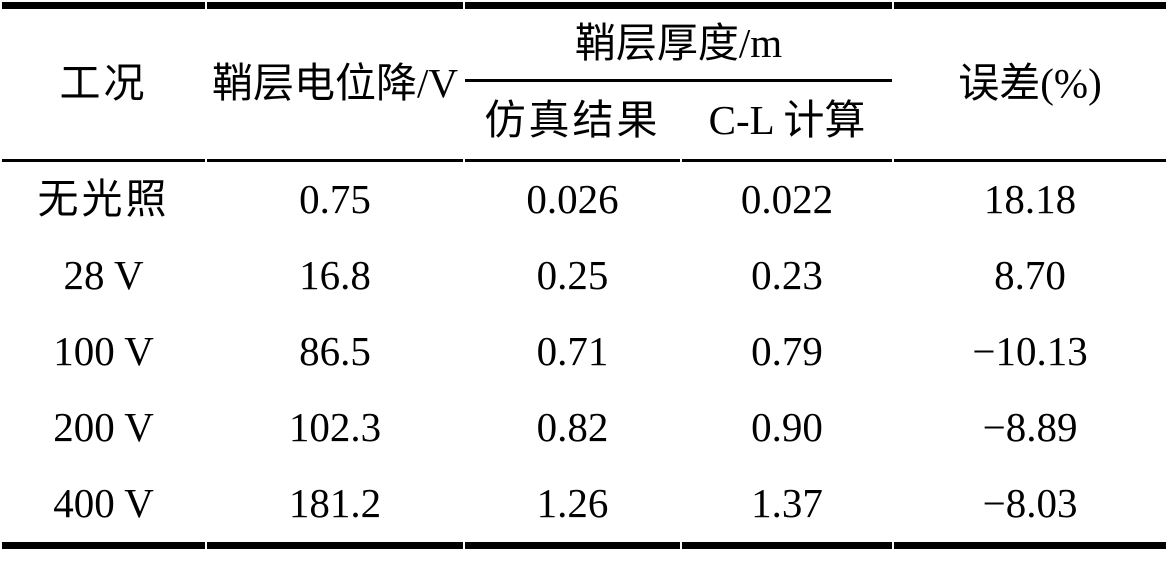 This screenshot has width=1168, height=562. Describe the element at coordinates (1030, 199) in the screenshot. I see `cell-error: 18.18` at that location.